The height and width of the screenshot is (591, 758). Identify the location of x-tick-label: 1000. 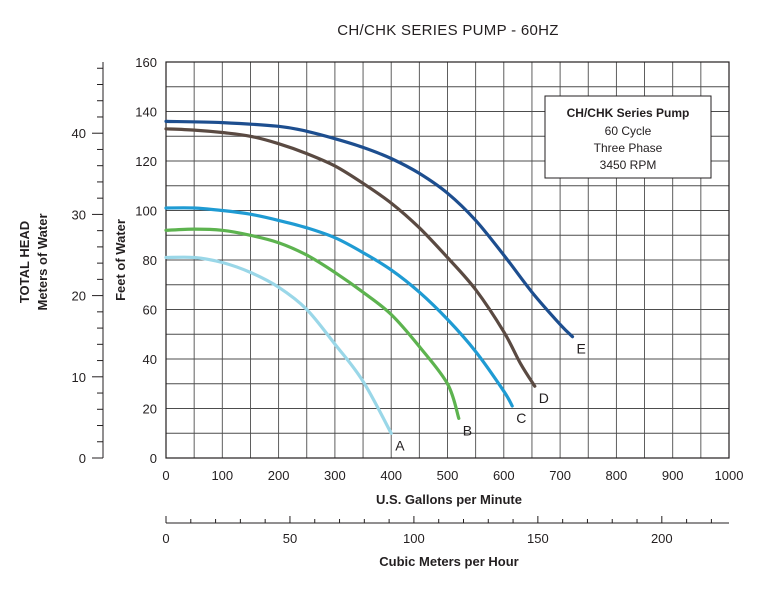
(729, 475).